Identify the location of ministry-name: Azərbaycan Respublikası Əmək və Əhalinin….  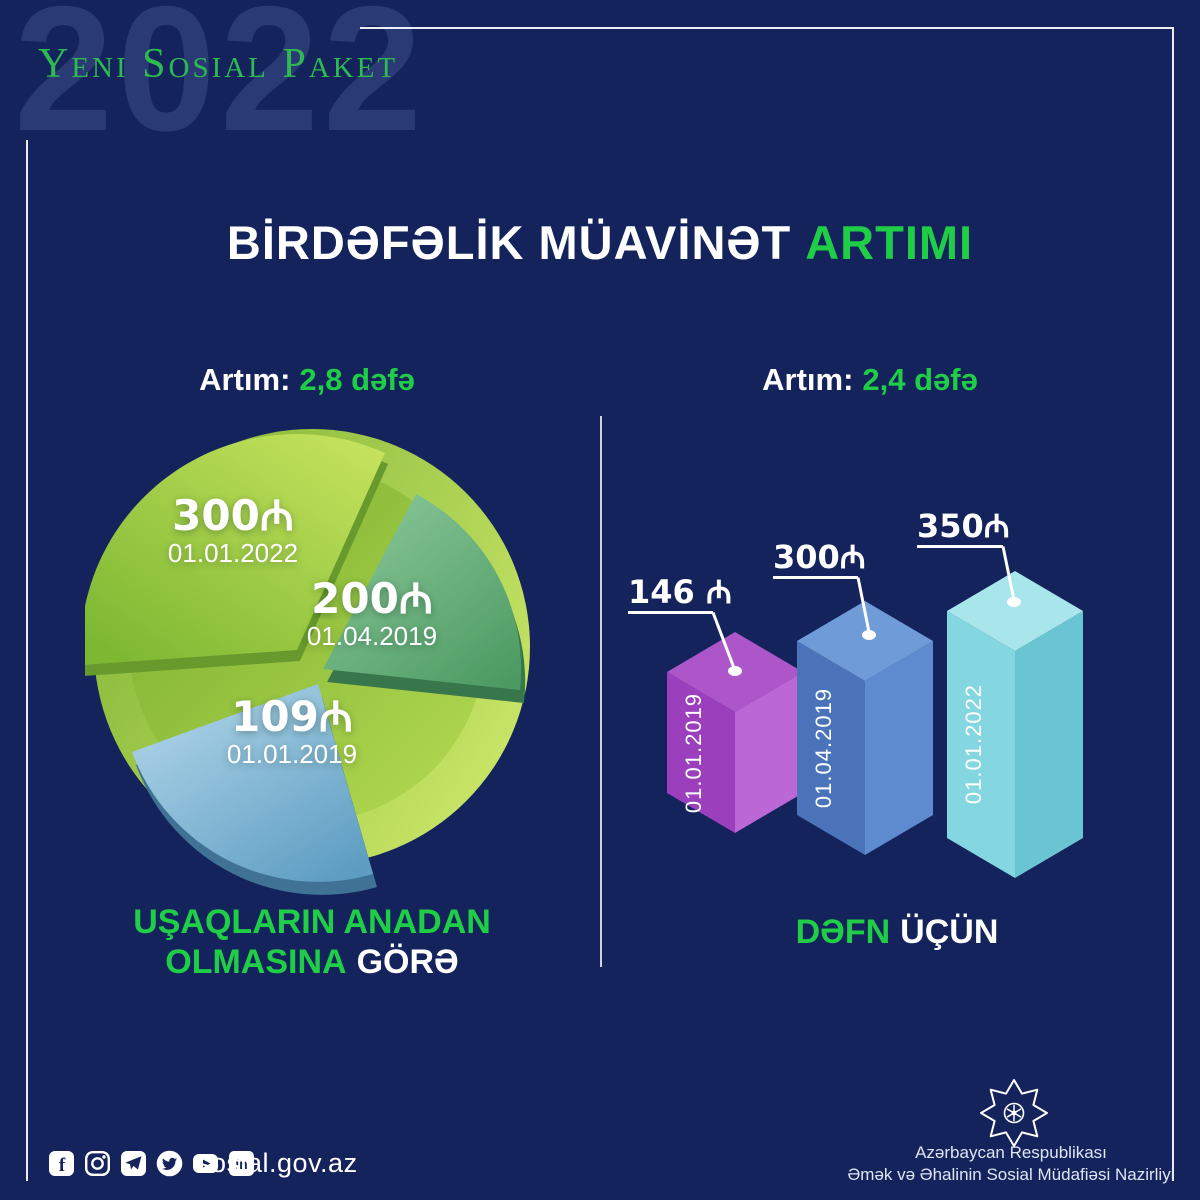
(1011, 1164).